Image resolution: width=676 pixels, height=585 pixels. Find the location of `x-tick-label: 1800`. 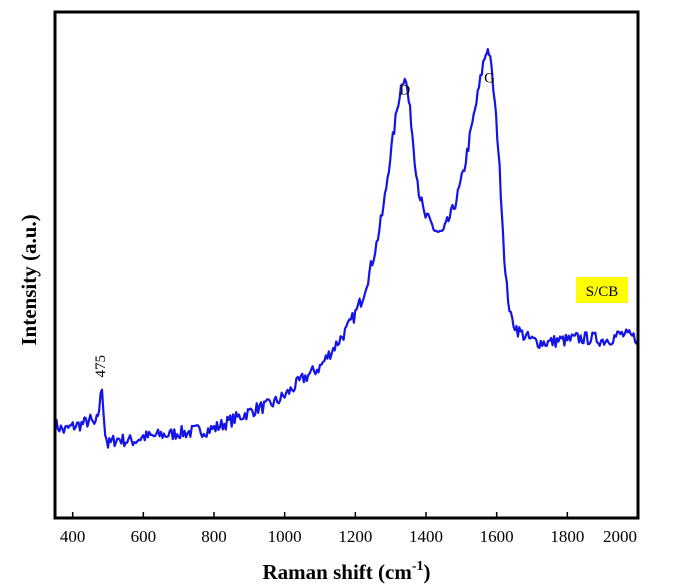

x-tick-label: 1800 is located at coordinates (567, 536).